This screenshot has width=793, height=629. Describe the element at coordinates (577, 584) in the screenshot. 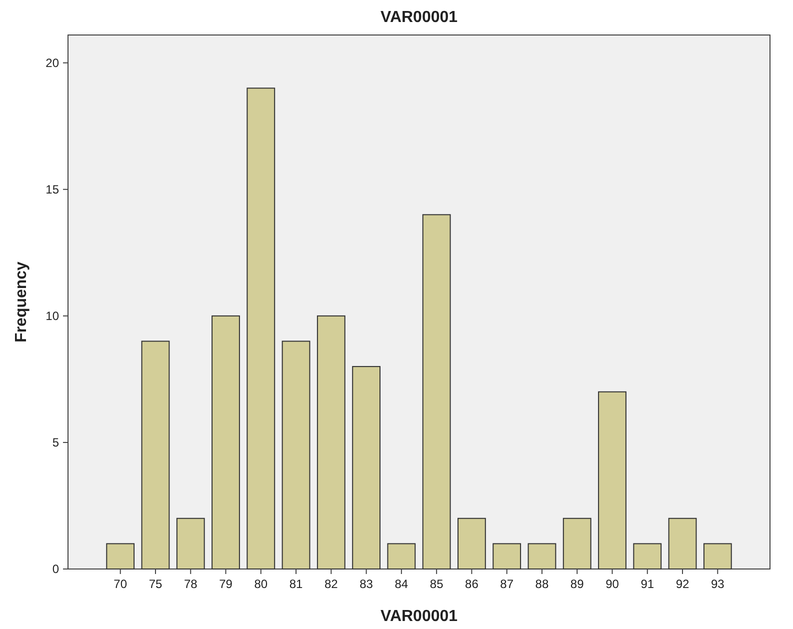

I see `x-tick-label: 89` at that location.